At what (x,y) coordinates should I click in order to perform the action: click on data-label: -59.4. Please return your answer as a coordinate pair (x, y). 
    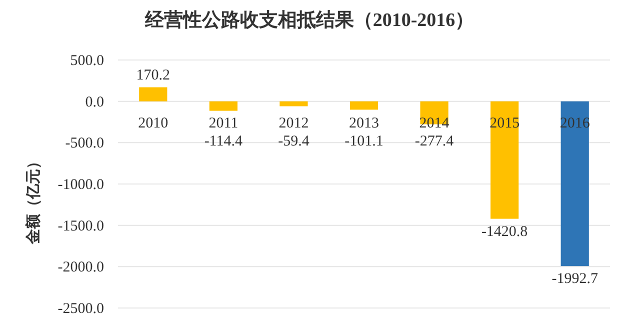
    Looking at the image, I should click on (294, 141).